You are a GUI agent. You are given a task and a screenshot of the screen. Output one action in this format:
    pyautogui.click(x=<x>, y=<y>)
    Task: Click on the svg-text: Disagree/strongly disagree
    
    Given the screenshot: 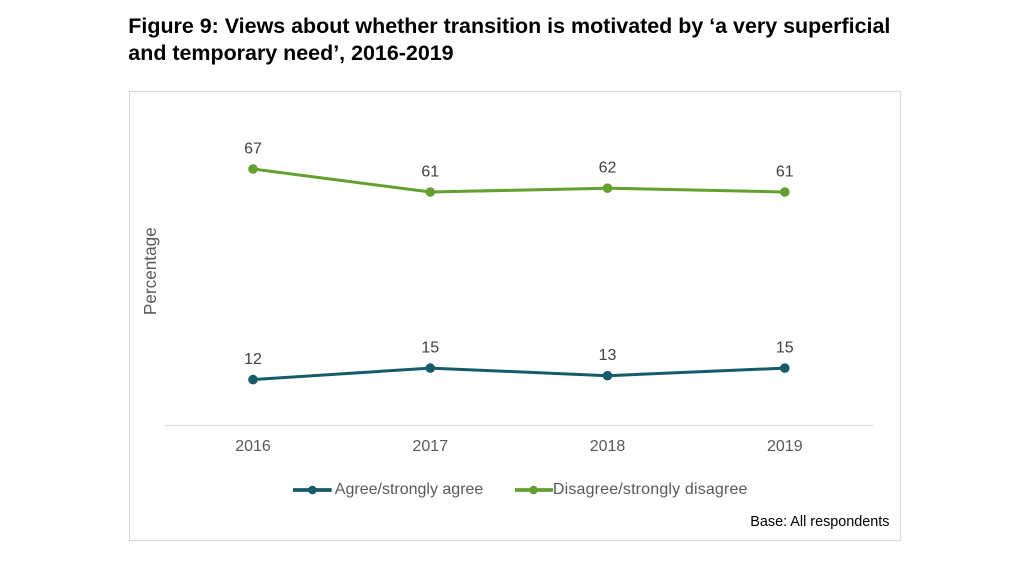 What is the action you would take?
    pyautogui.click(x=650, y=489)
    